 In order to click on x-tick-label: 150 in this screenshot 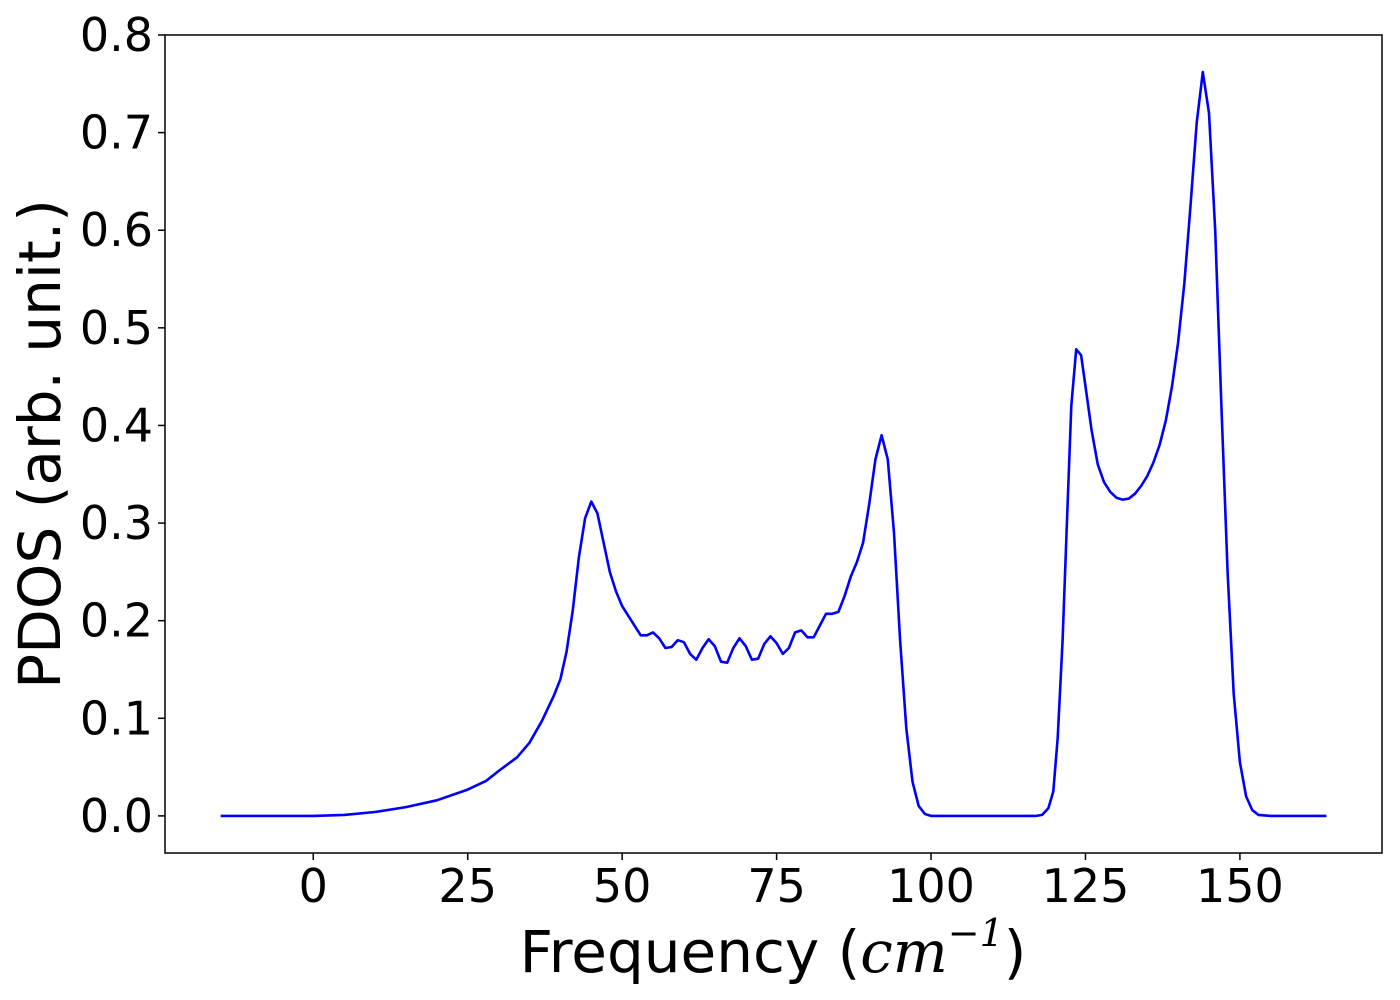, I will do `click(1240, 886)`.